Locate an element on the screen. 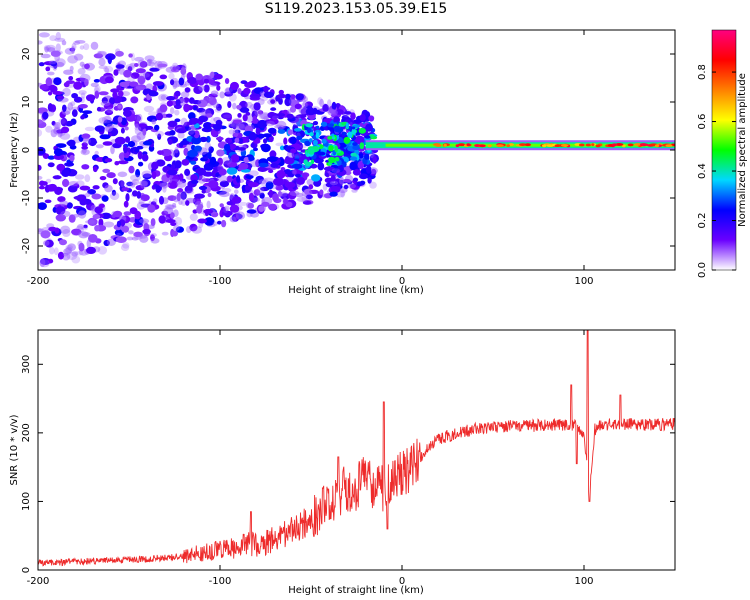 The width and height of the screenshot is (750, 600). x-tick-label: 100 is located at coordinates (583, 281).